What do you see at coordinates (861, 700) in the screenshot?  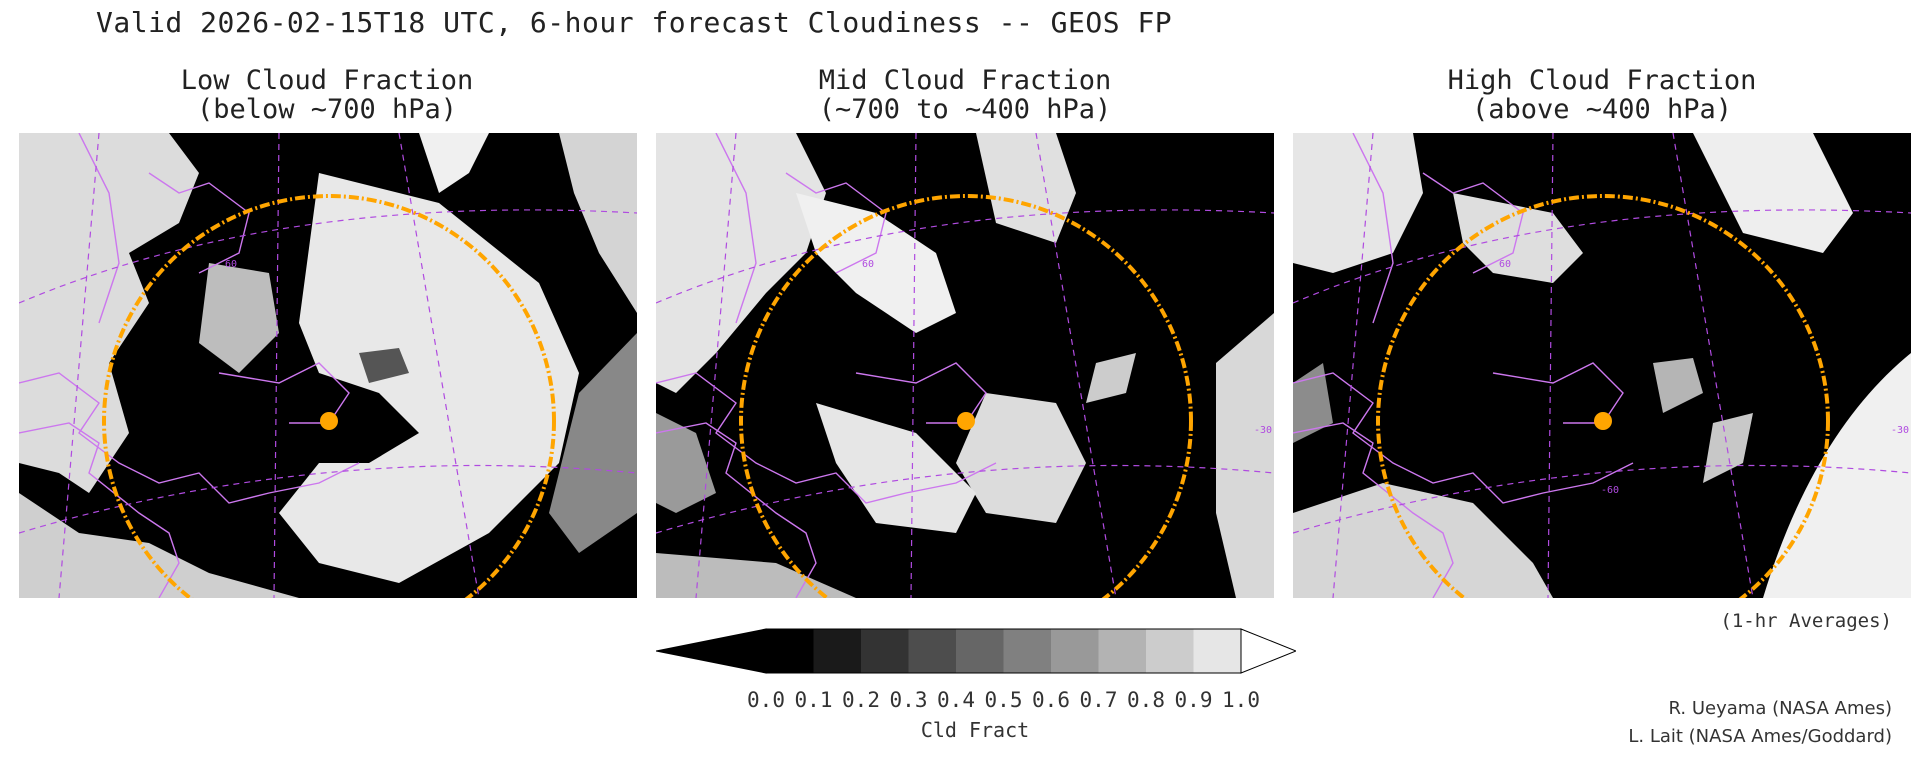 I see `colorbar-tick-label: 0.2` at bounding box center [861, 700].